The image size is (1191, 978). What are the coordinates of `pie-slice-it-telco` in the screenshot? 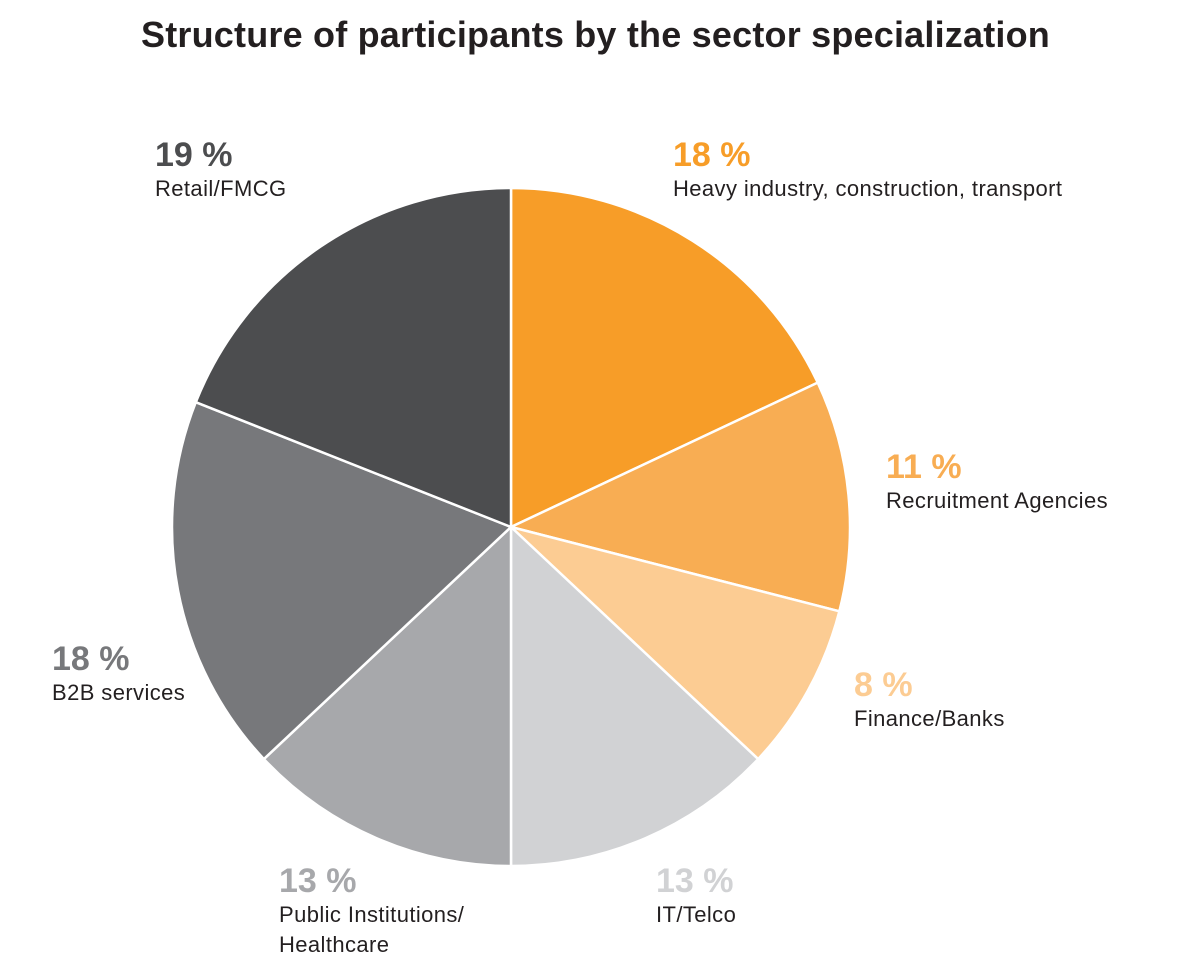 It's located at (634, 696).